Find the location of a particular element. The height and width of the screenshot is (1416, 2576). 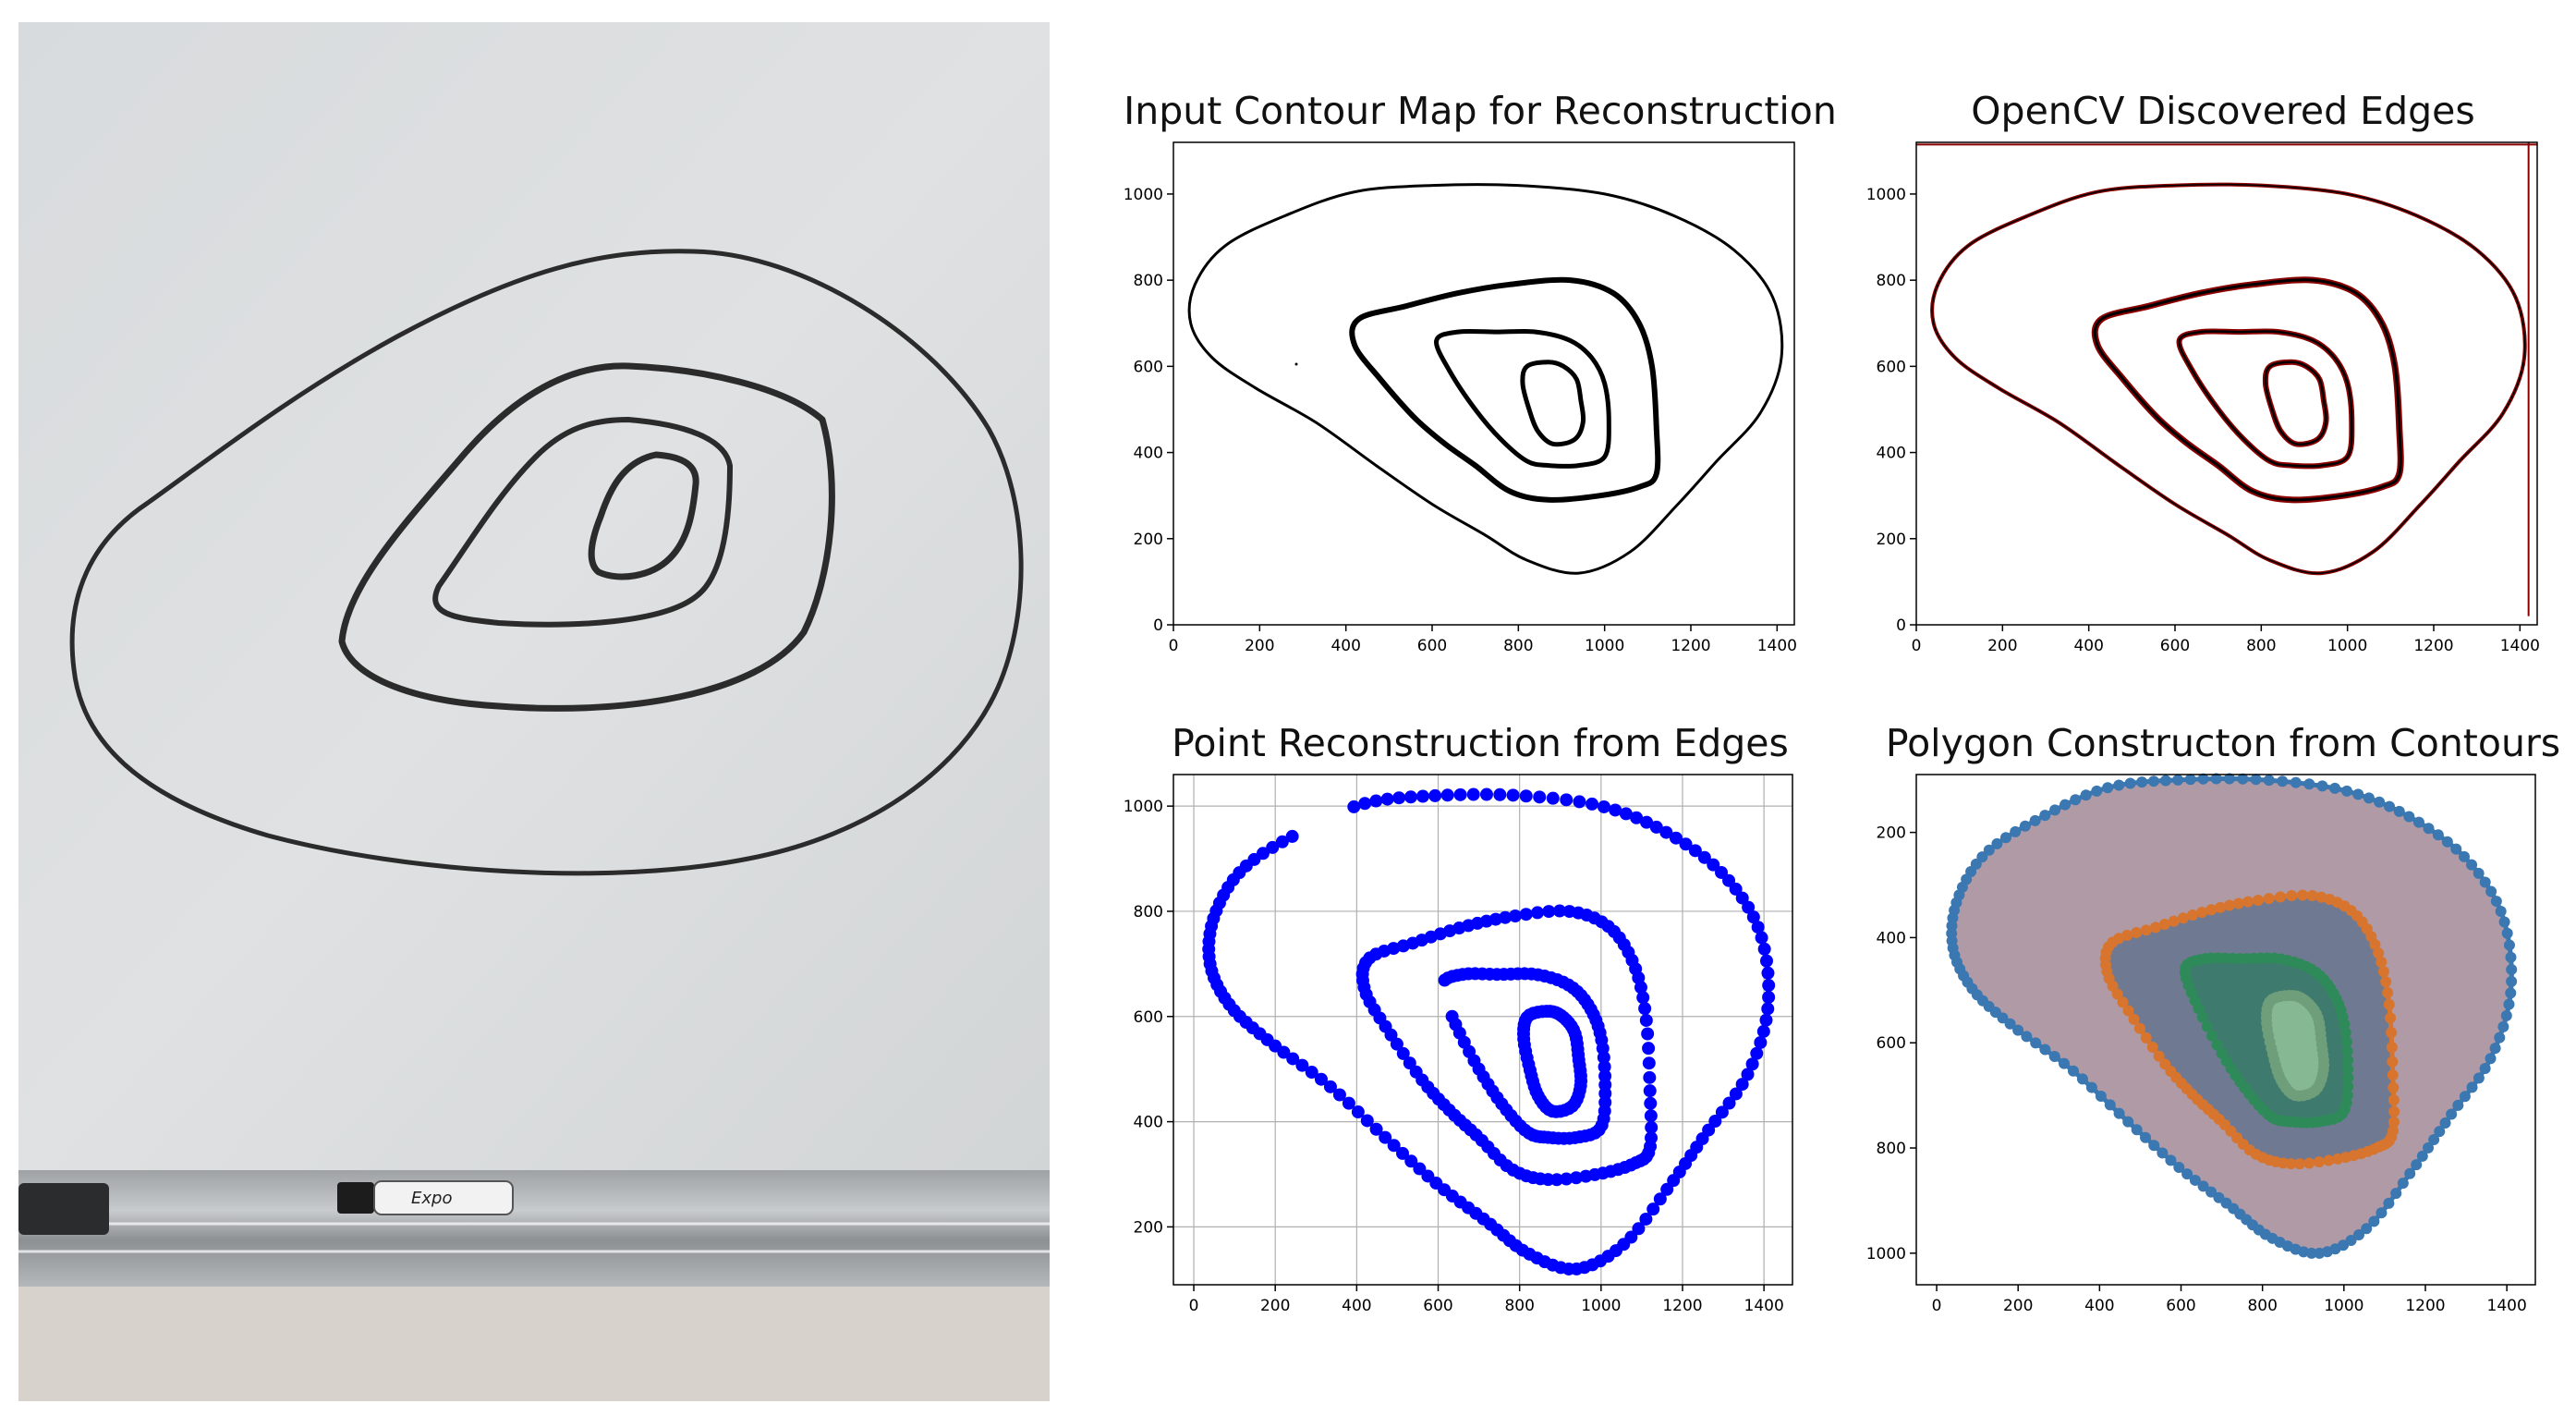

y-tick-label: 200 is located at coordinates (1148, 540).